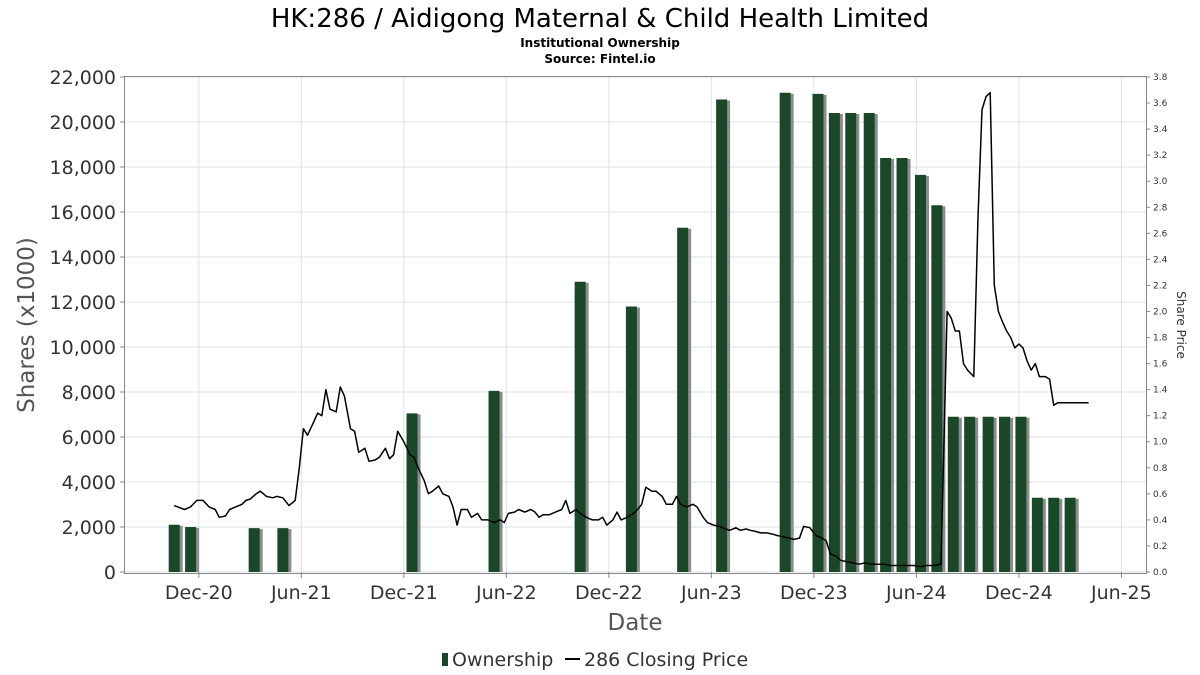 This screenshot has height=675, width=1200. What do you see at coordinates (1160, 443) in the screenshot?
I see `y2-tick-label: 1.0` at bounding box center [1160, 443].